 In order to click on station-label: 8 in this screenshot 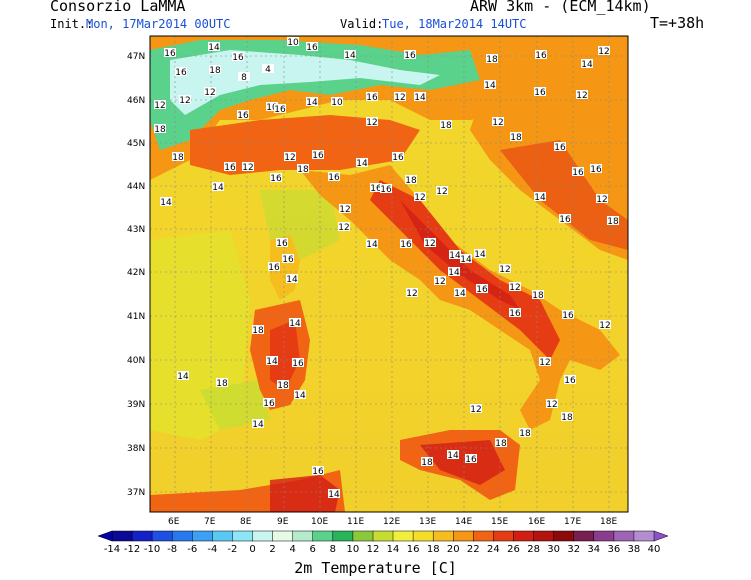, I will do `click(244, 77)`.